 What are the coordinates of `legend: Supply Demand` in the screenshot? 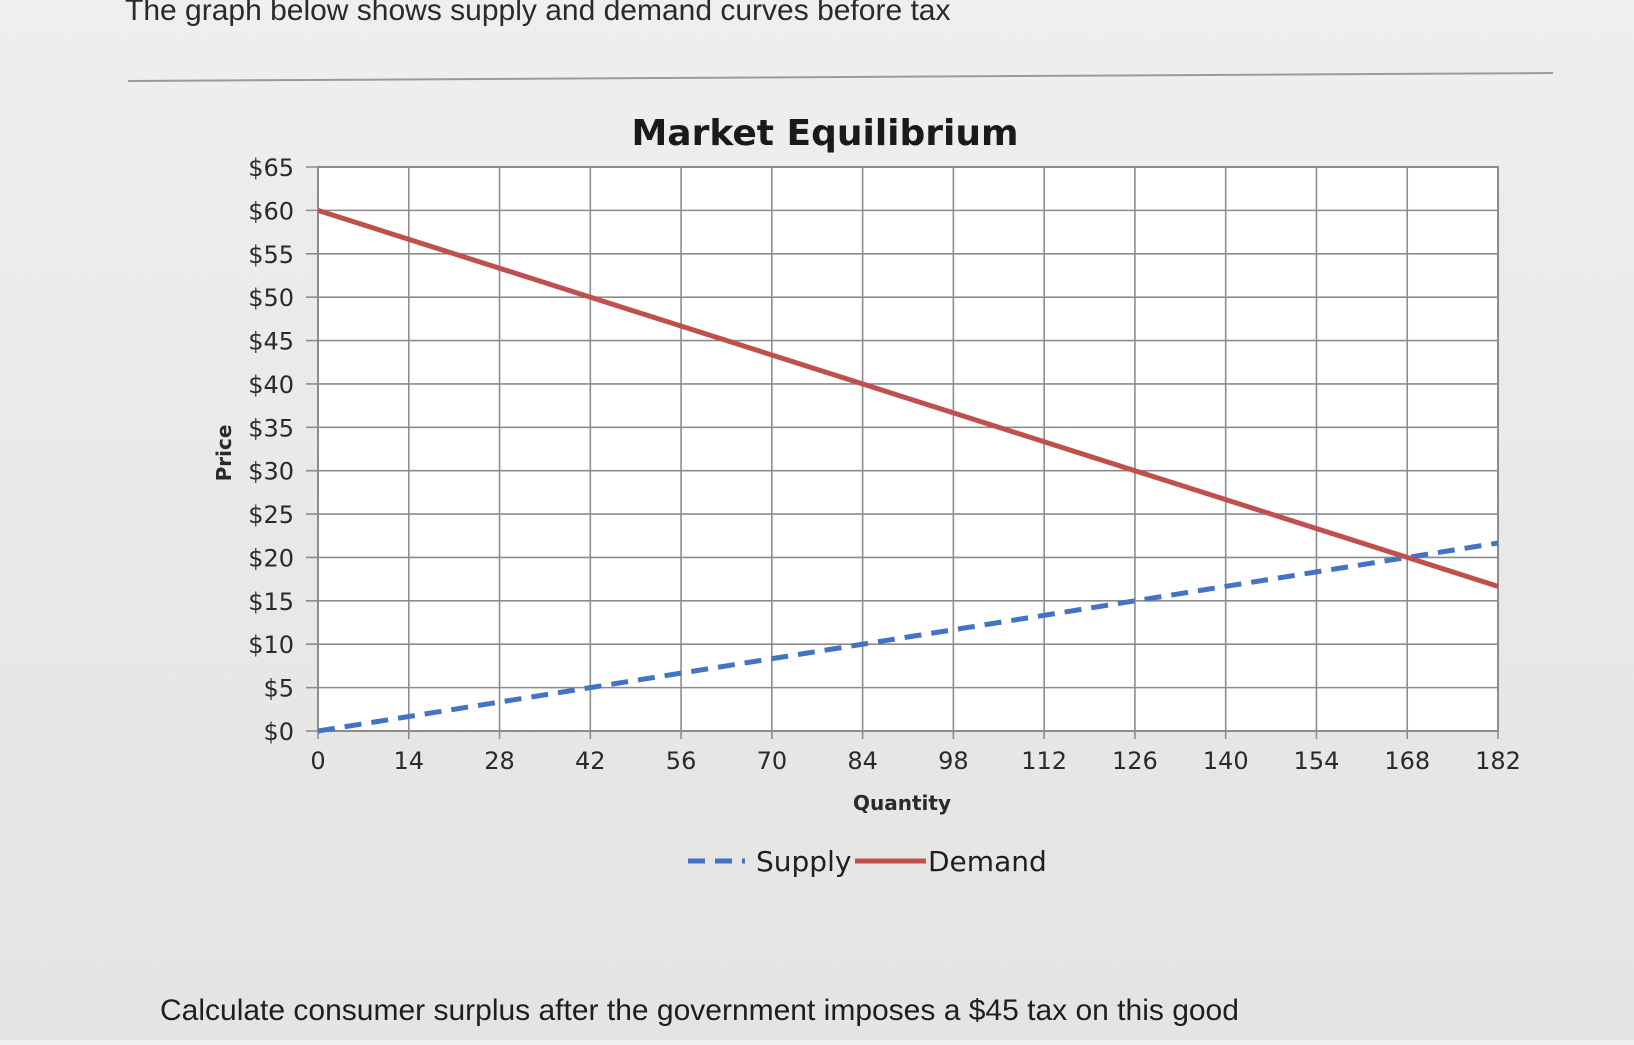 It's located at (867, 861).